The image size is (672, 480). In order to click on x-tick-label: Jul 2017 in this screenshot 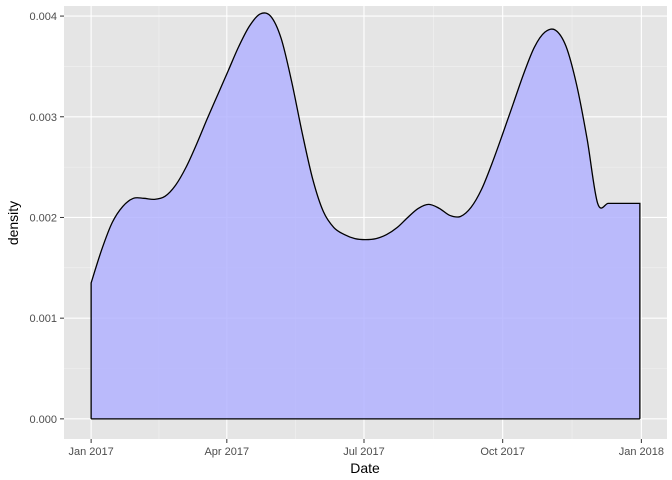, I will do `click(364, 452)`.